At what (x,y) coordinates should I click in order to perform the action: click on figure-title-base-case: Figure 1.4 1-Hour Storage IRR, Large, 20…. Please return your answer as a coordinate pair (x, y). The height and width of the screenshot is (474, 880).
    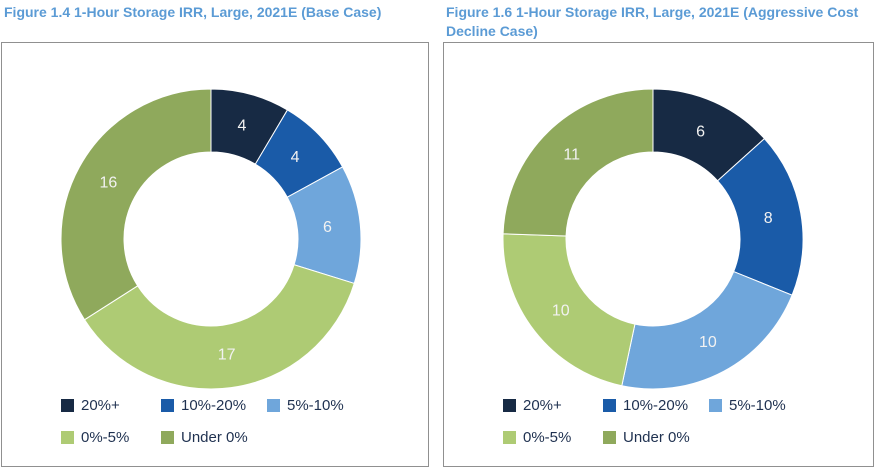
    Looking at the image, I should click on (193, 12).